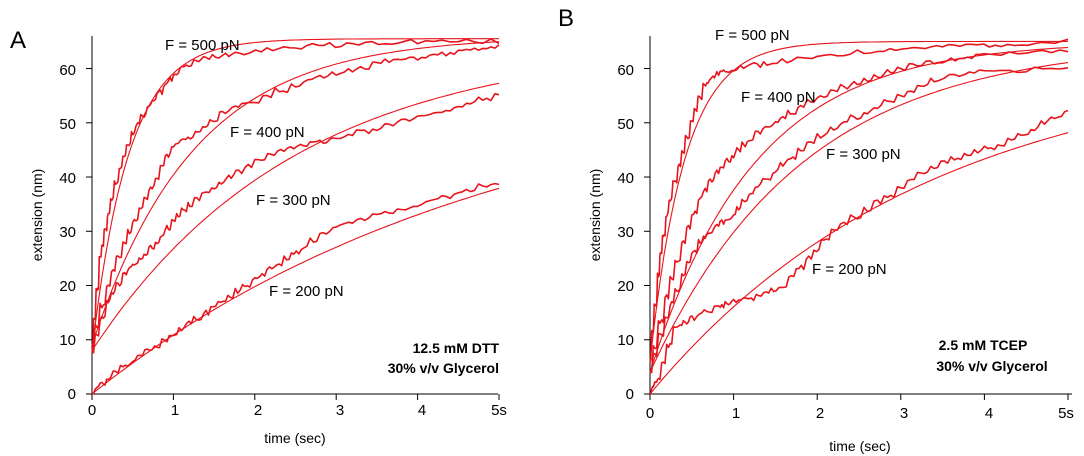 The height and width of the screenshot is (456, 1084). Describe the element at coordinates (566, 18) in the screenshot. I see `panel-b-letter: B` at that location.